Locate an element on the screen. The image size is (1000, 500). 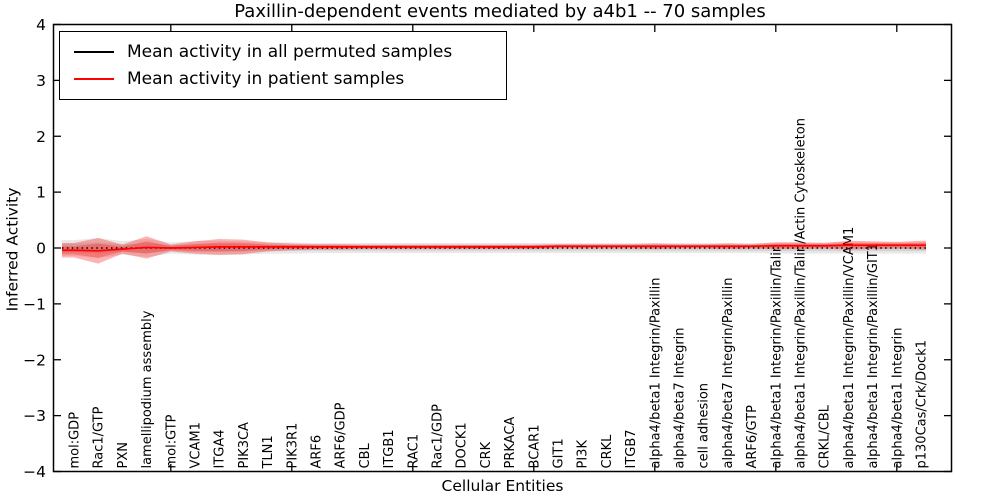
legend-label-permuted: Mean activity in all permuted samples is located at coordinates (290, 51).